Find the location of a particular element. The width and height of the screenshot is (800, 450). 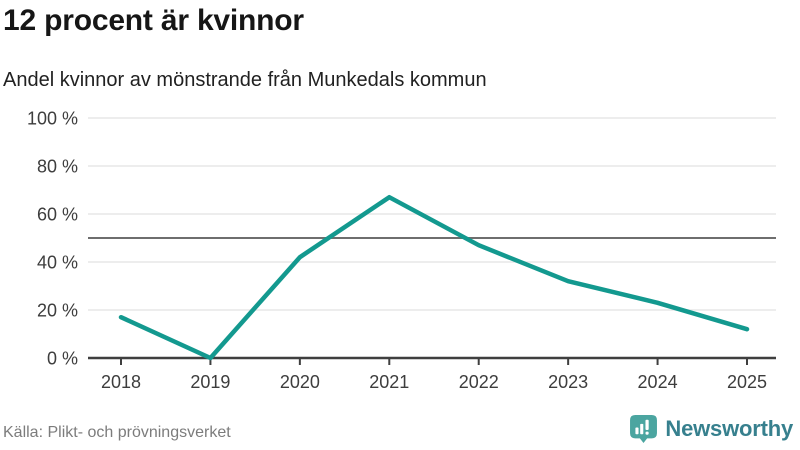

bar-tall is located at coordinates (642, 429).